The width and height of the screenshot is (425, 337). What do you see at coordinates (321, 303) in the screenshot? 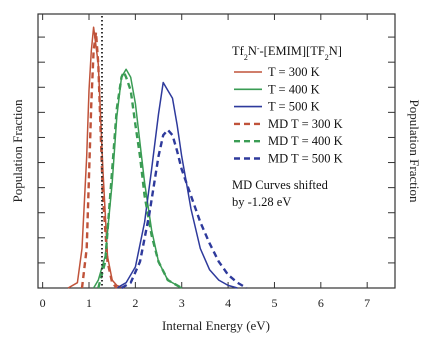
I see `x-tick-label: 6` at bounding box center [321, 303].